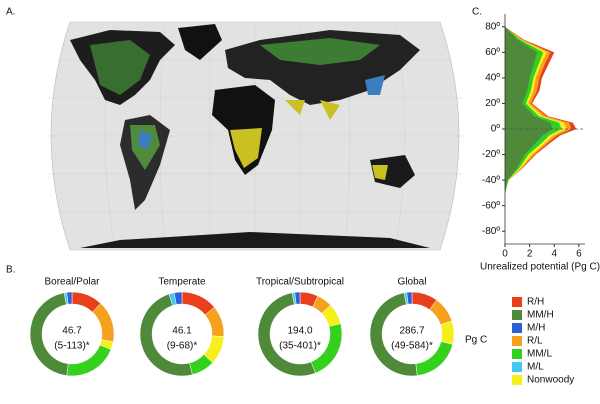  What do you see at coordinates (528, 109) in the screenshot?
I see `area-layer` at bounding box center [528, 109].